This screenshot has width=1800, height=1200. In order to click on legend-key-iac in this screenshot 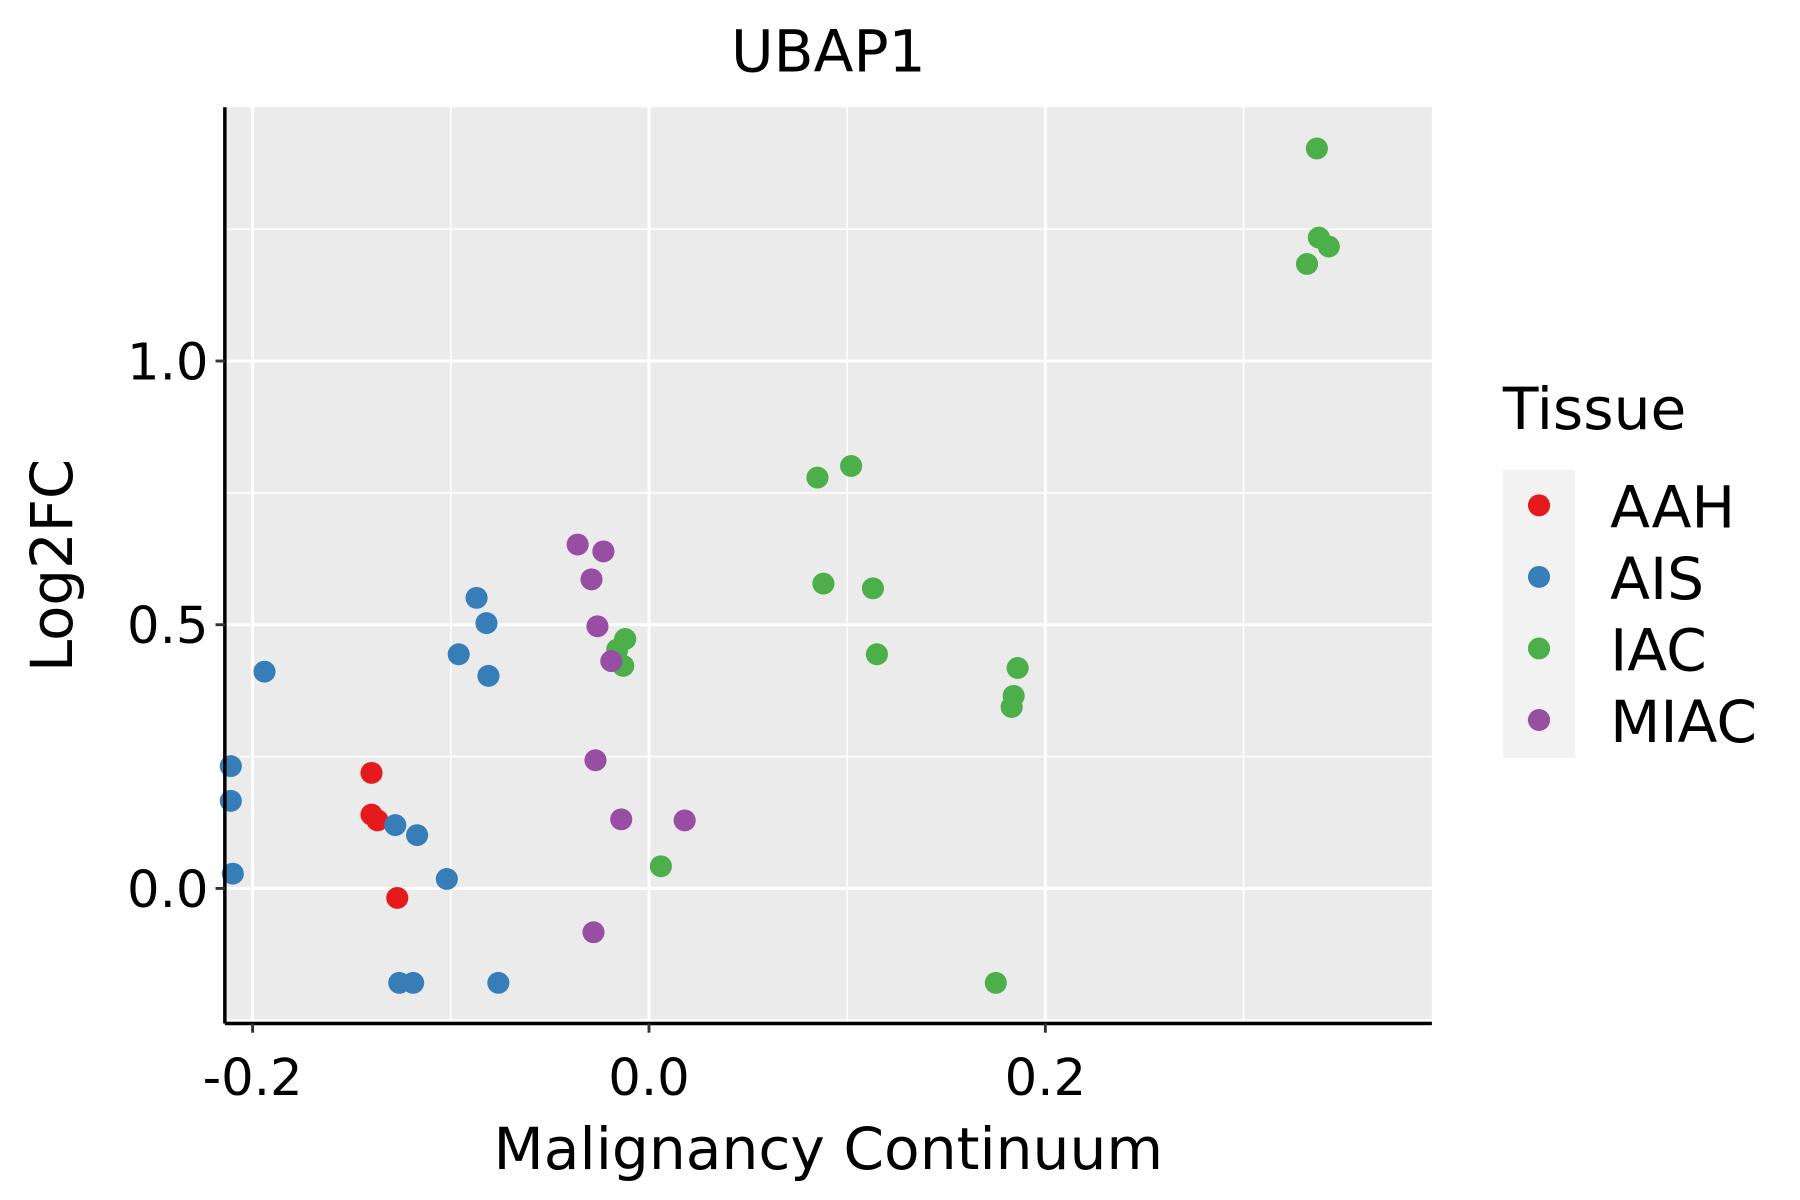, I will do `click(1539, 648)`.